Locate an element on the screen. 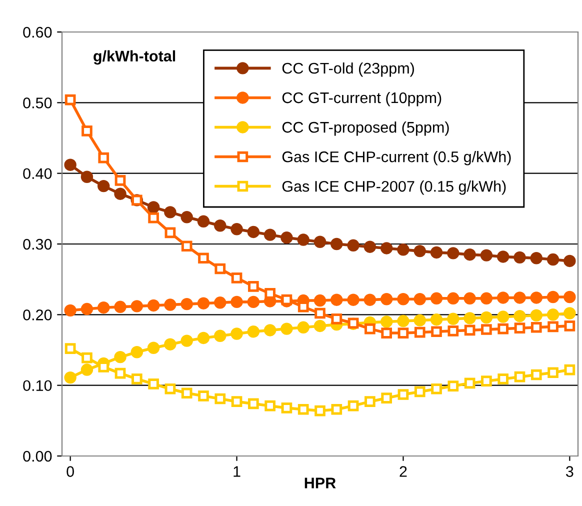  legend-label: Gas ICE CHP-current (0.5 g/kWh) is located at coordinates (396, 158).